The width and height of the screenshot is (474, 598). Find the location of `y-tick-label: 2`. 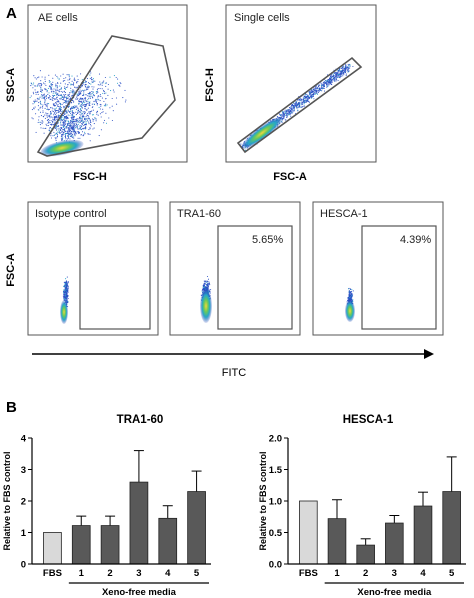

y-tick-label: 2 is located at coordinates (23, 502).